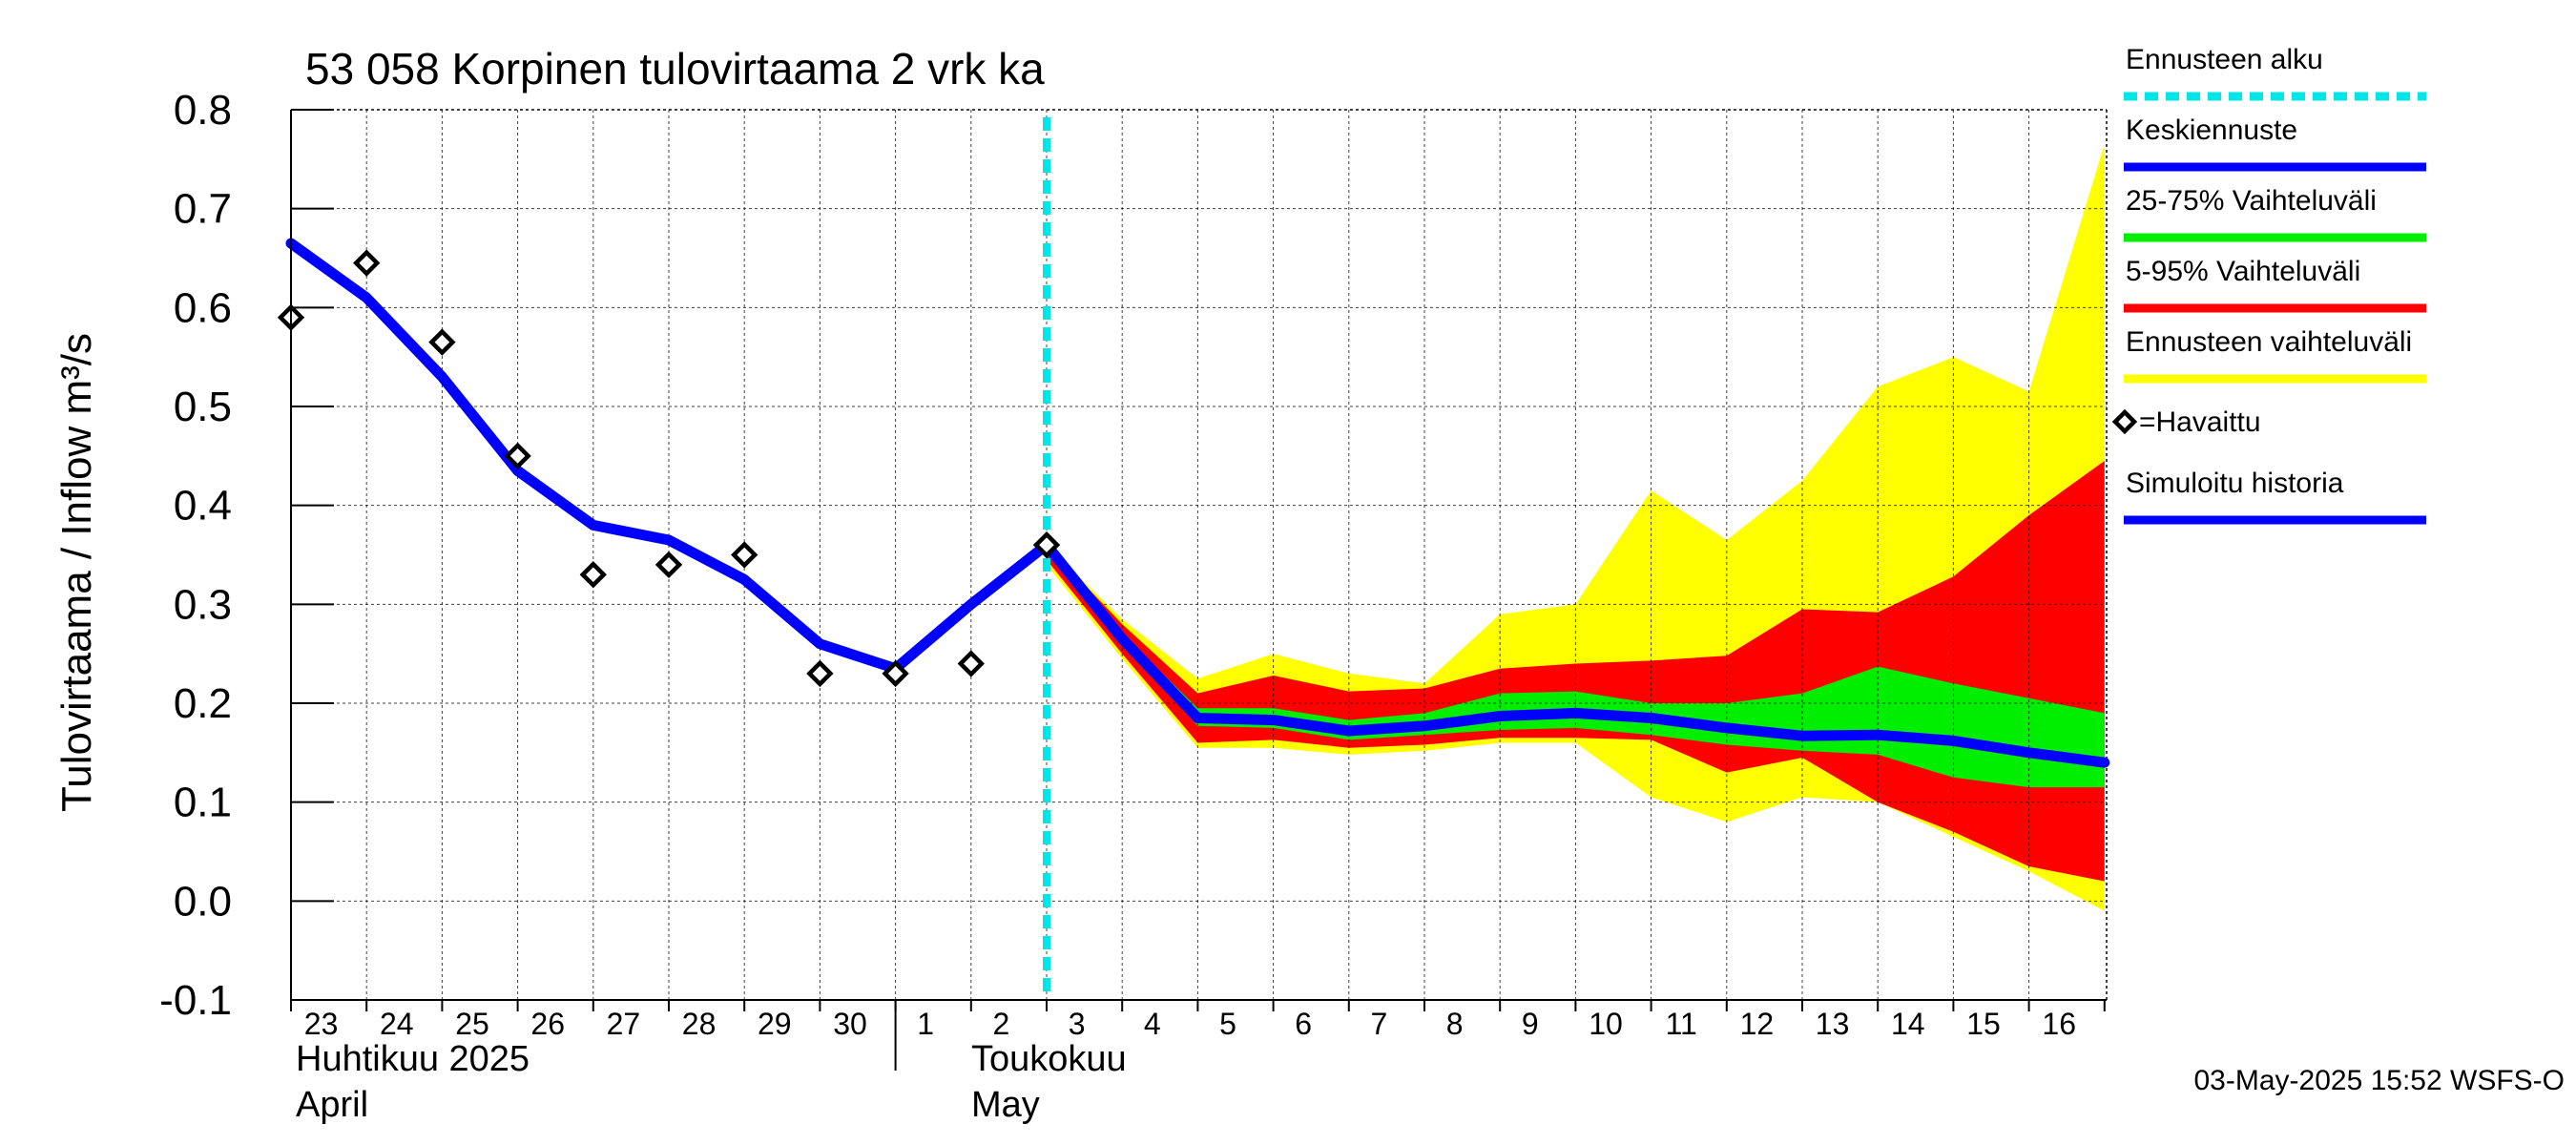 The width and height of the screenshot is (2576, 1145). What do you see at coordinates (1530, 1024) in the screenshot?
I see `x-tick-label: 9` at bounding box center [1530, 1024].